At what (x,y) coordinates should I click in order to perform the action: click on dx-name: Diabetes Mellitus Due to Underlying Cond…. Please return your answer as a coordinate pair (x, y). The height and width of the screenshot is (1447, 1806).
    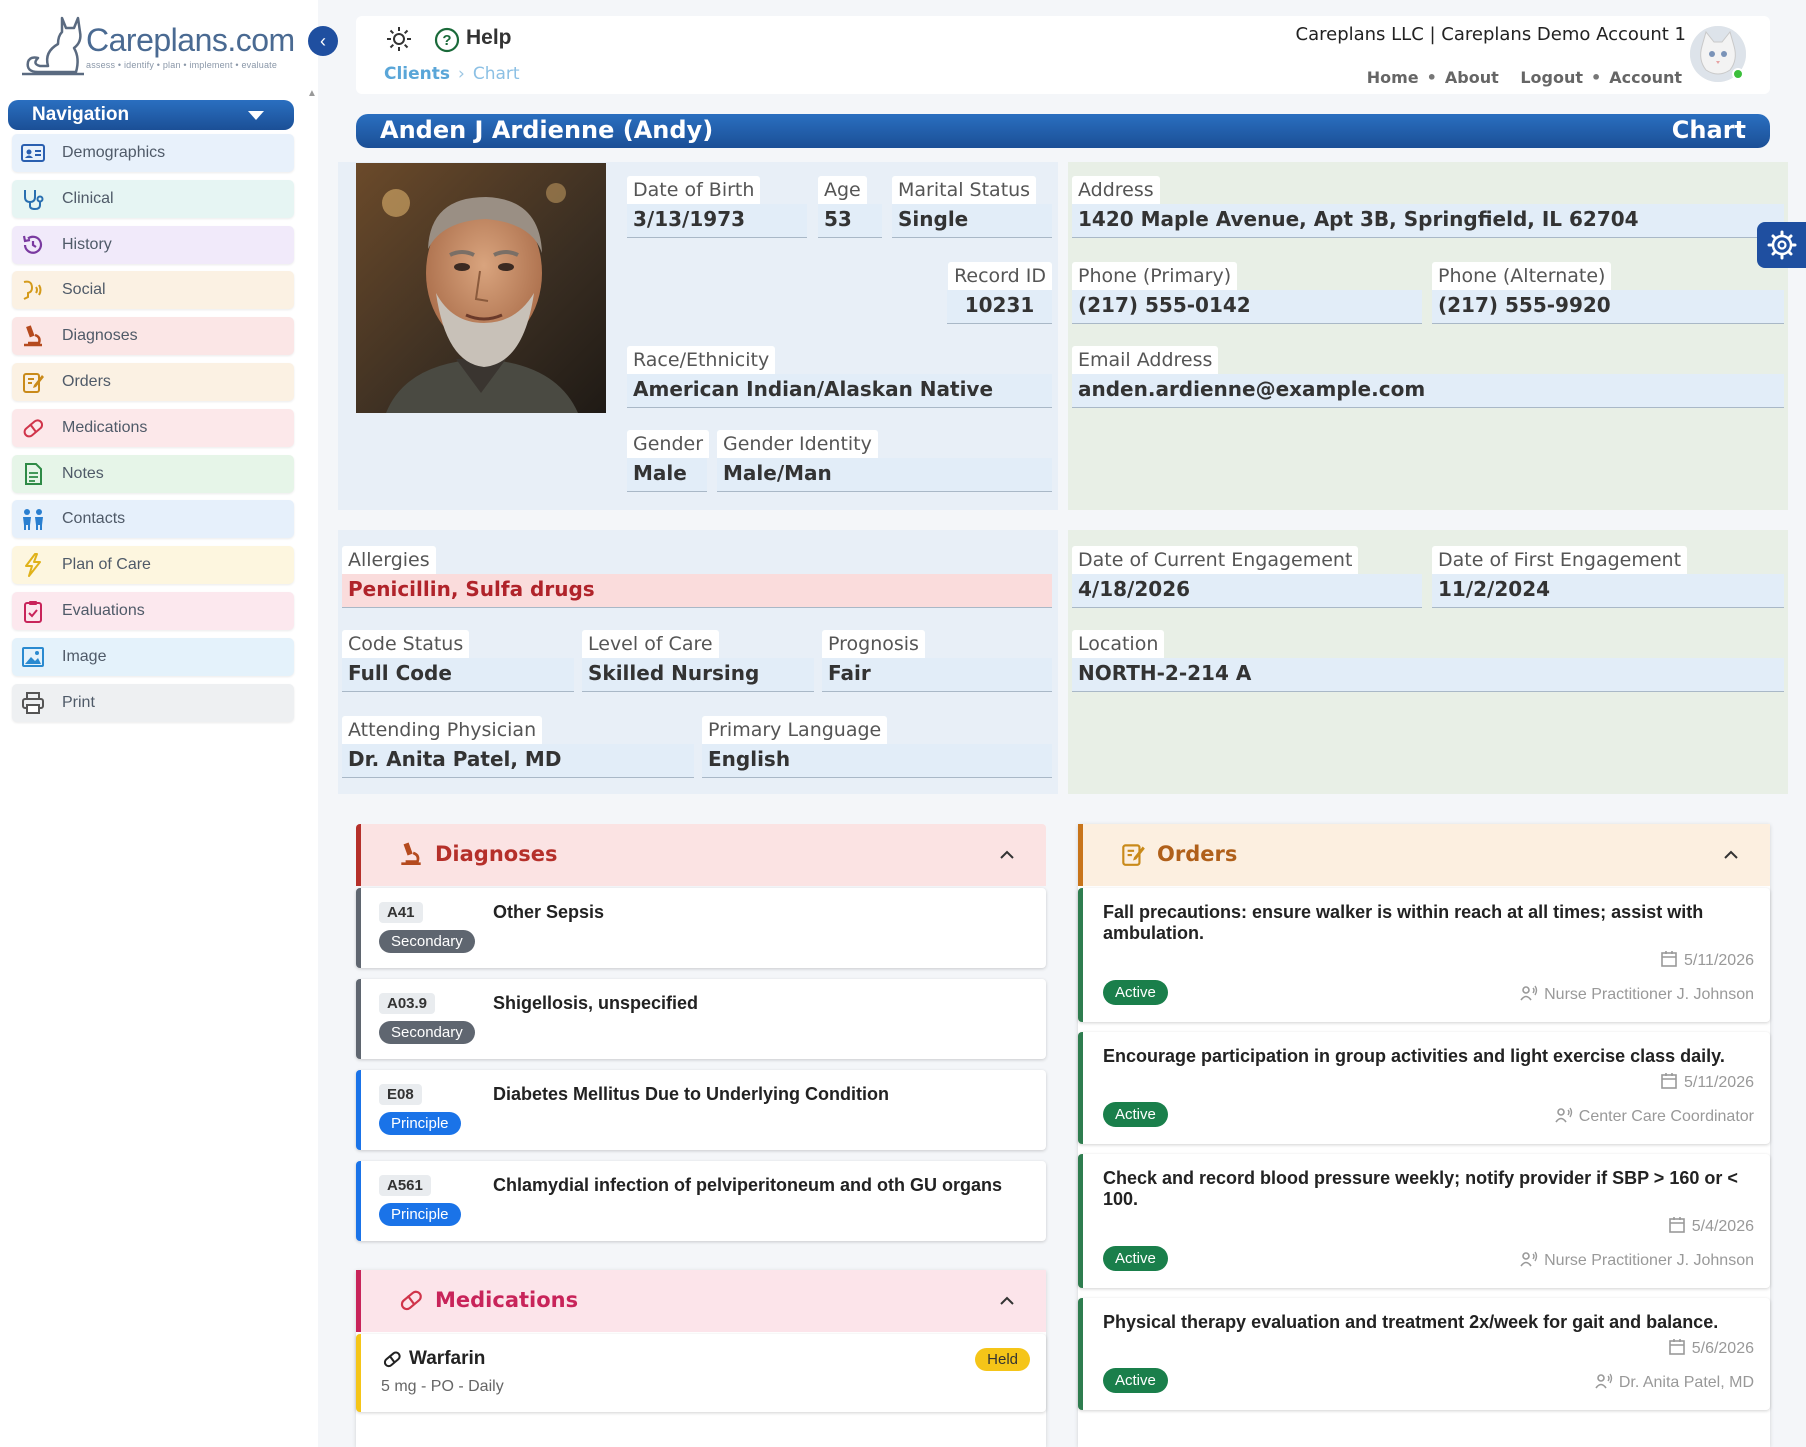
    Looking at the image, I should click on (691, 1094).